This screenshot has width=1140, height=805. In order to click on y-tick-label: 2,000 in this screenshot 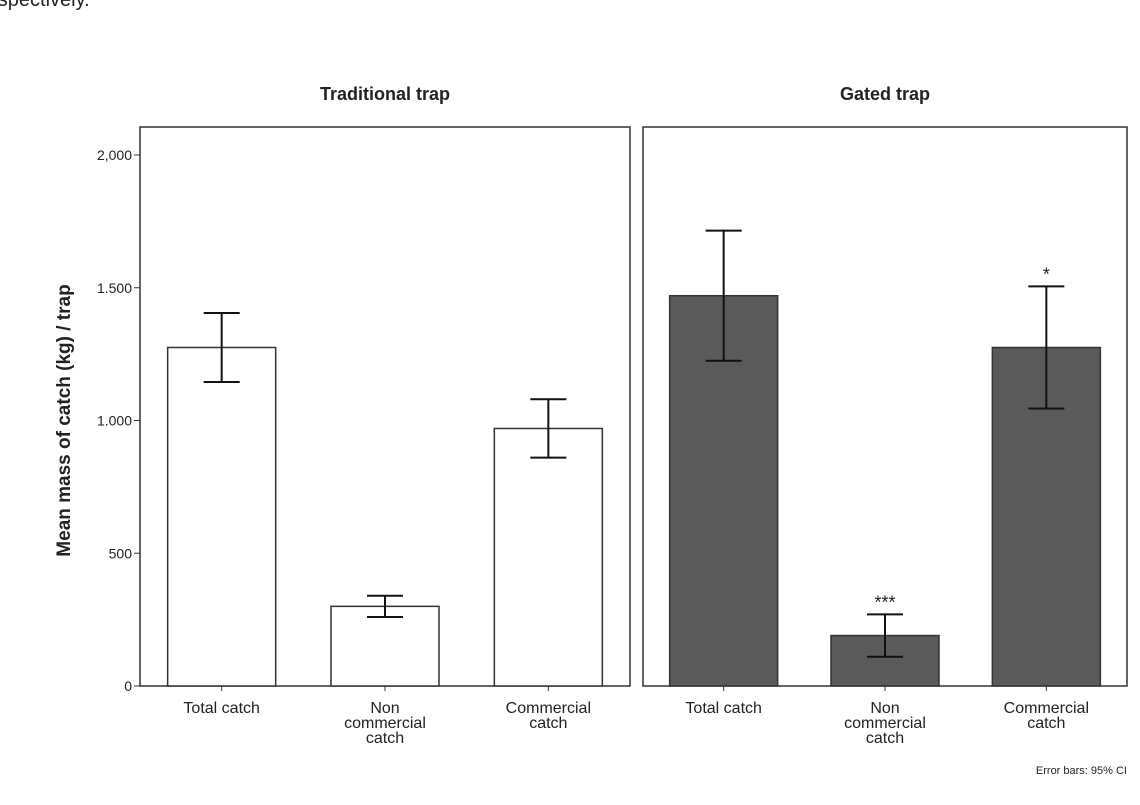, I will do `click(114, 155)`.